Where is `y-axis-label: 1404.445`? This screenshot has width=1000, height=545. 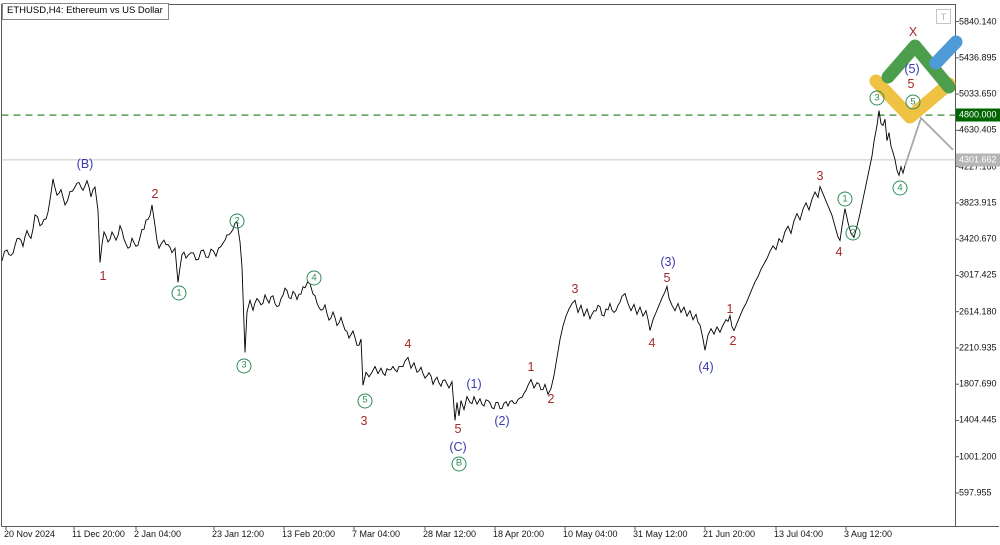
y-axis-label: 1404.445 is located at coordinates (978, 419).